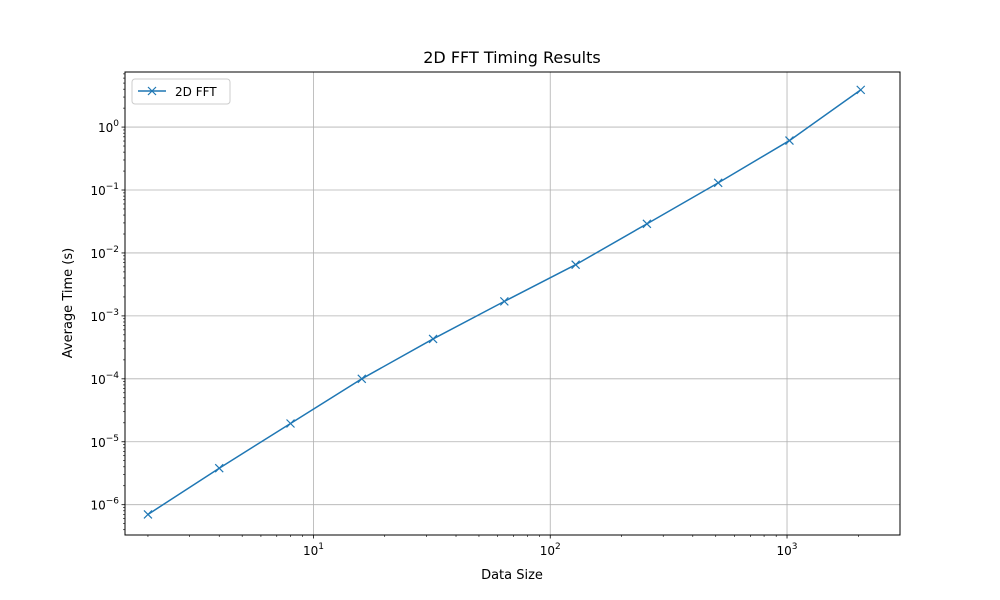 The image size is (1000, 600). I want to click on legend-marker-x, so click(152, 91).